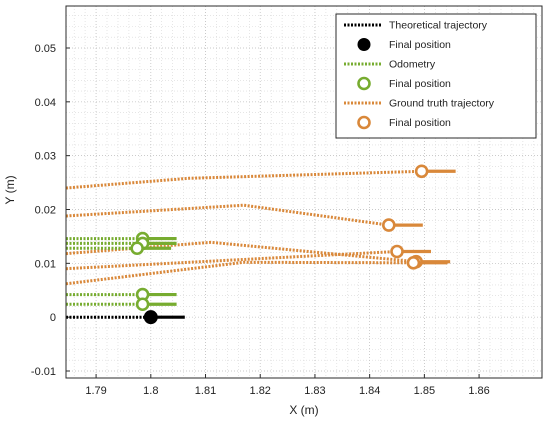 Image resolution: width=550 pixels, height=424 pixels. What do you see at coordinates (287, 391) in the screenshot?
I see `x-tick-labels: 1.79 1.8 1.81 1.82 1.83 1.84 1.85 1.86` at bounding box center [287, 391].